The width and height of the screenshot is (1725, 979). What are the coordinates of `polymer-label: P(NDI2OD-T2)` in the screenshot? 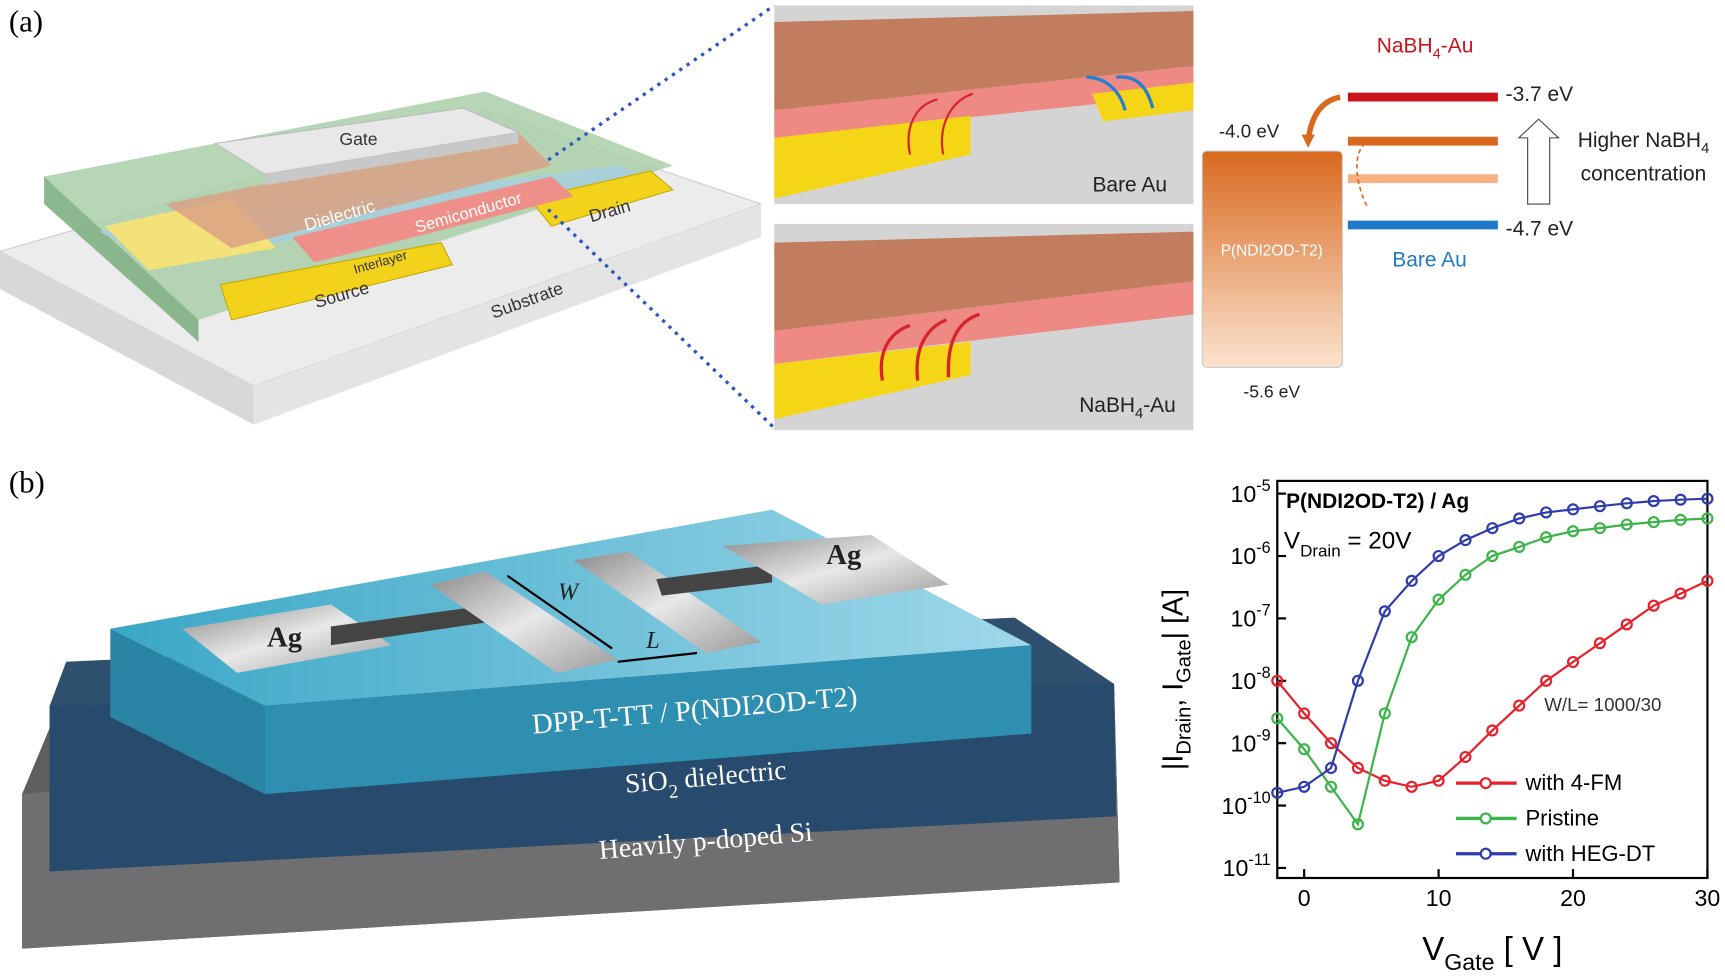 It's located at (1272, 251).